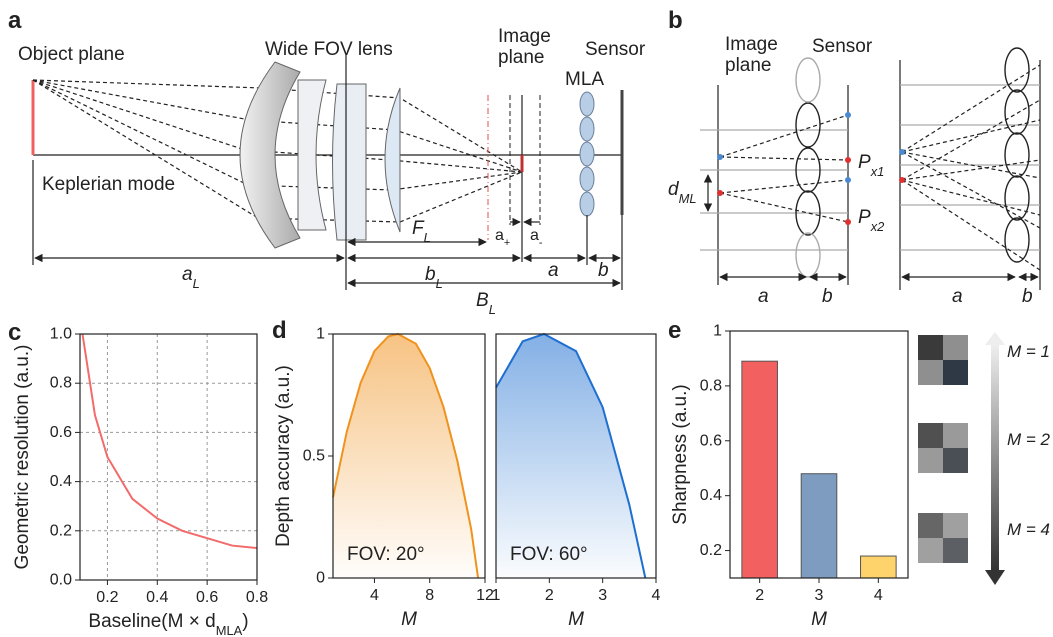  I want to click on y-tick-label: 0.0, so click(61, 580).